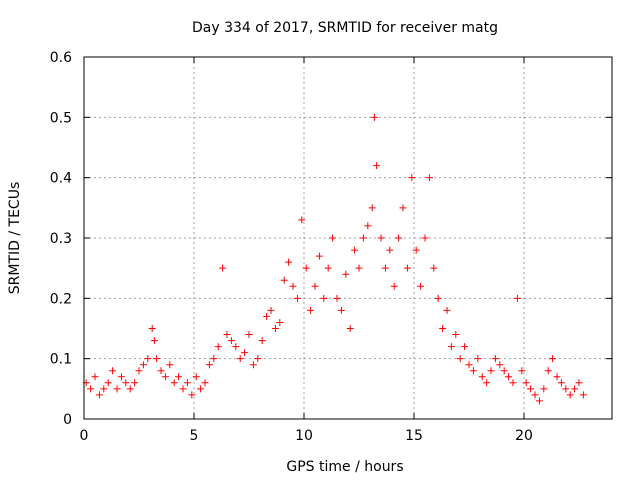  What do you see at coordinates (304, 436) in the screenshot?
I see `x-tick-label: 10` at bounding box center [304, 436].